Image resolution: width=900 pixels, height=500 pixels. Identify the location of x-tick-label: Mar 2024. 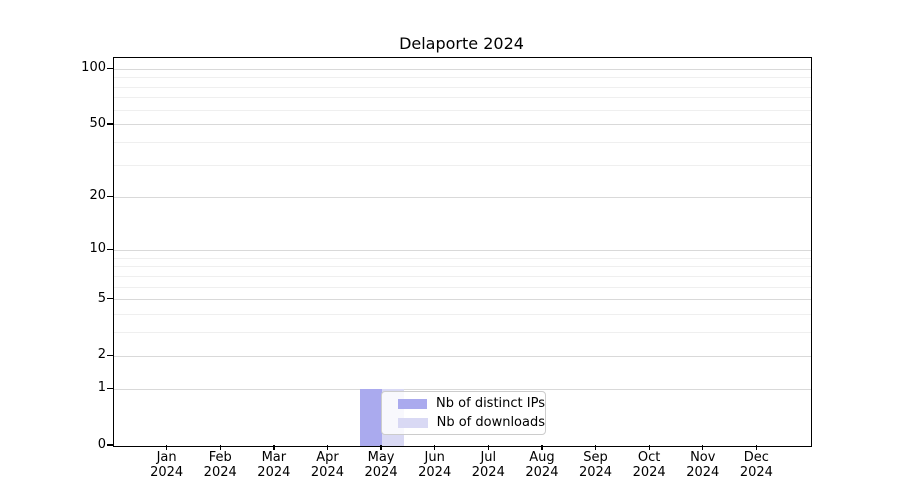
(274, 465).